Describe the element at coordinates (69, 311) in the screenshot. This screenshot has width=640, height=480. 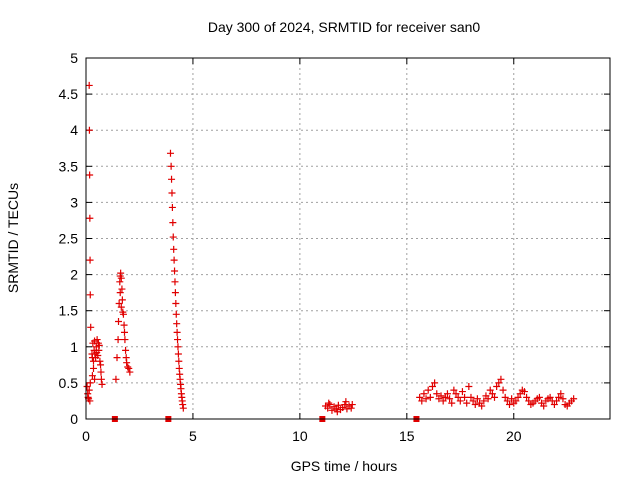
I see `y-tick-label: 1.5` at that location.